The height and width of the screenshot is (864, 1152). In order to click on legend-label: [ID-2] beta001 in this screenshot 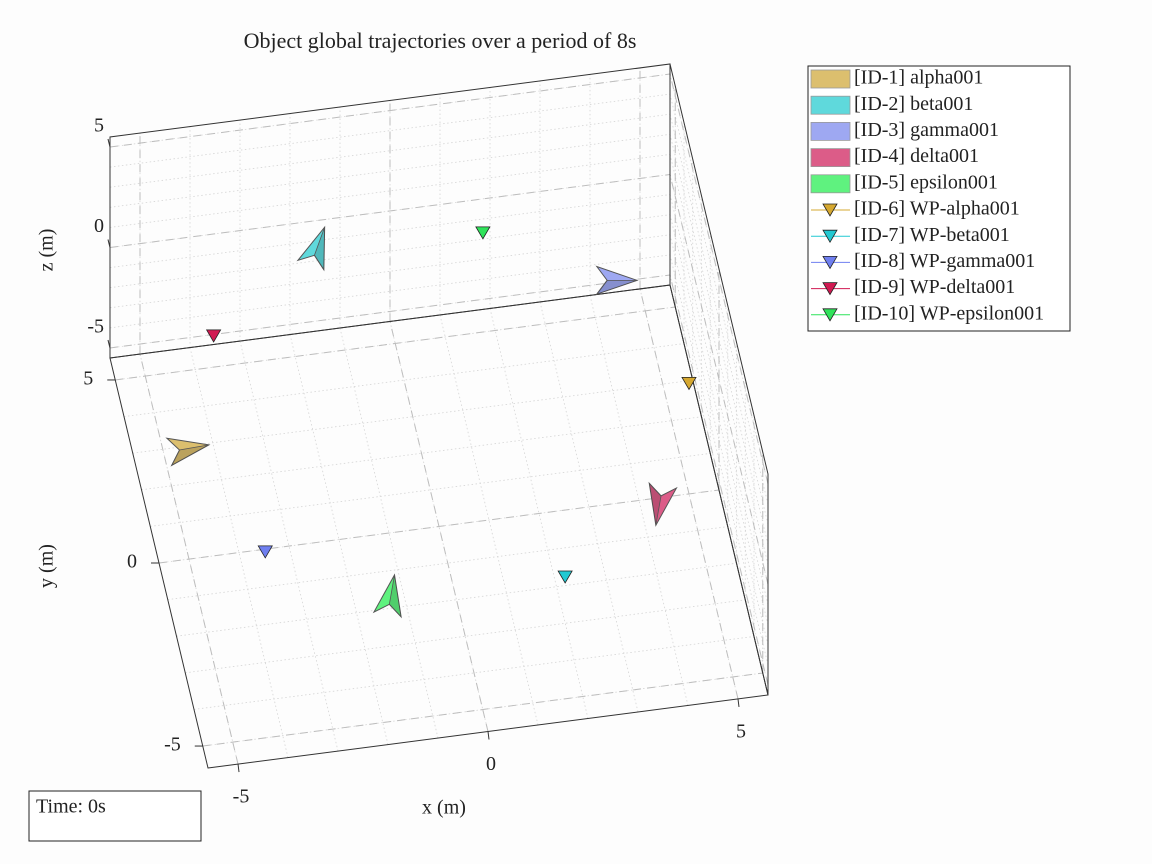, I will do `click(913, 104)`.